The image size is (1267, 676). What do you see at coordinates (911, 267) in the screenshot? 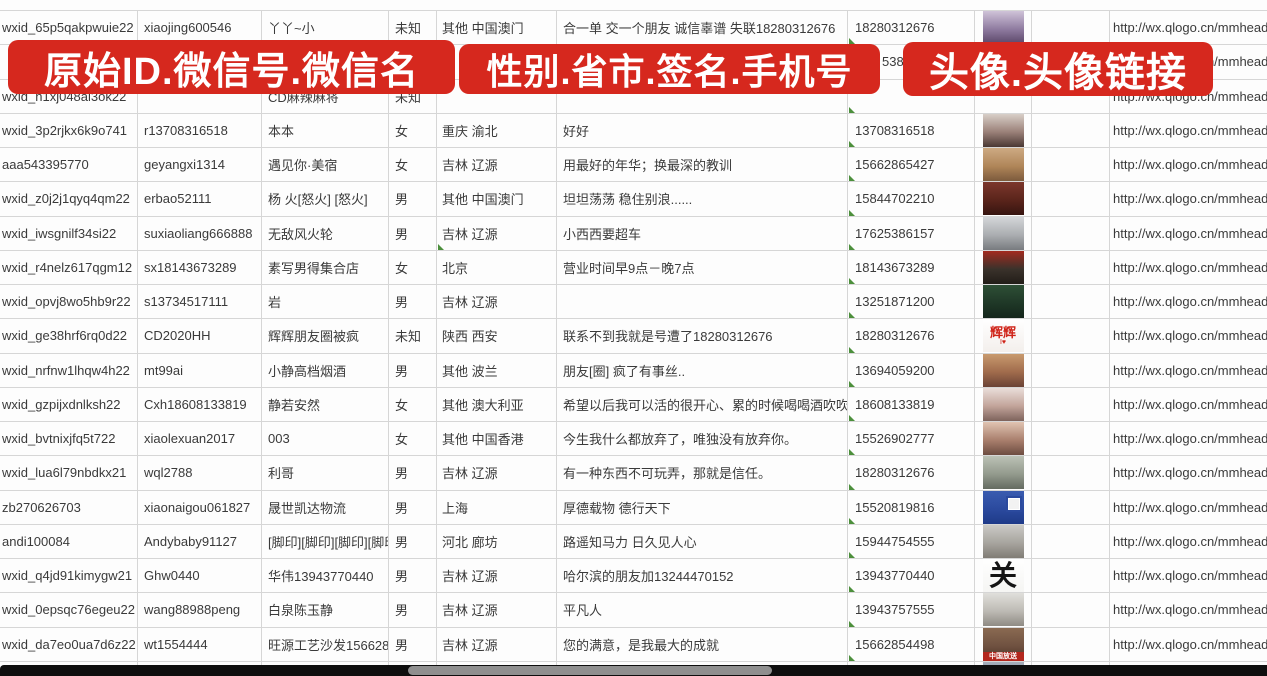
I see `phone-cell: 18143673289` at bounding box center [911, 267].